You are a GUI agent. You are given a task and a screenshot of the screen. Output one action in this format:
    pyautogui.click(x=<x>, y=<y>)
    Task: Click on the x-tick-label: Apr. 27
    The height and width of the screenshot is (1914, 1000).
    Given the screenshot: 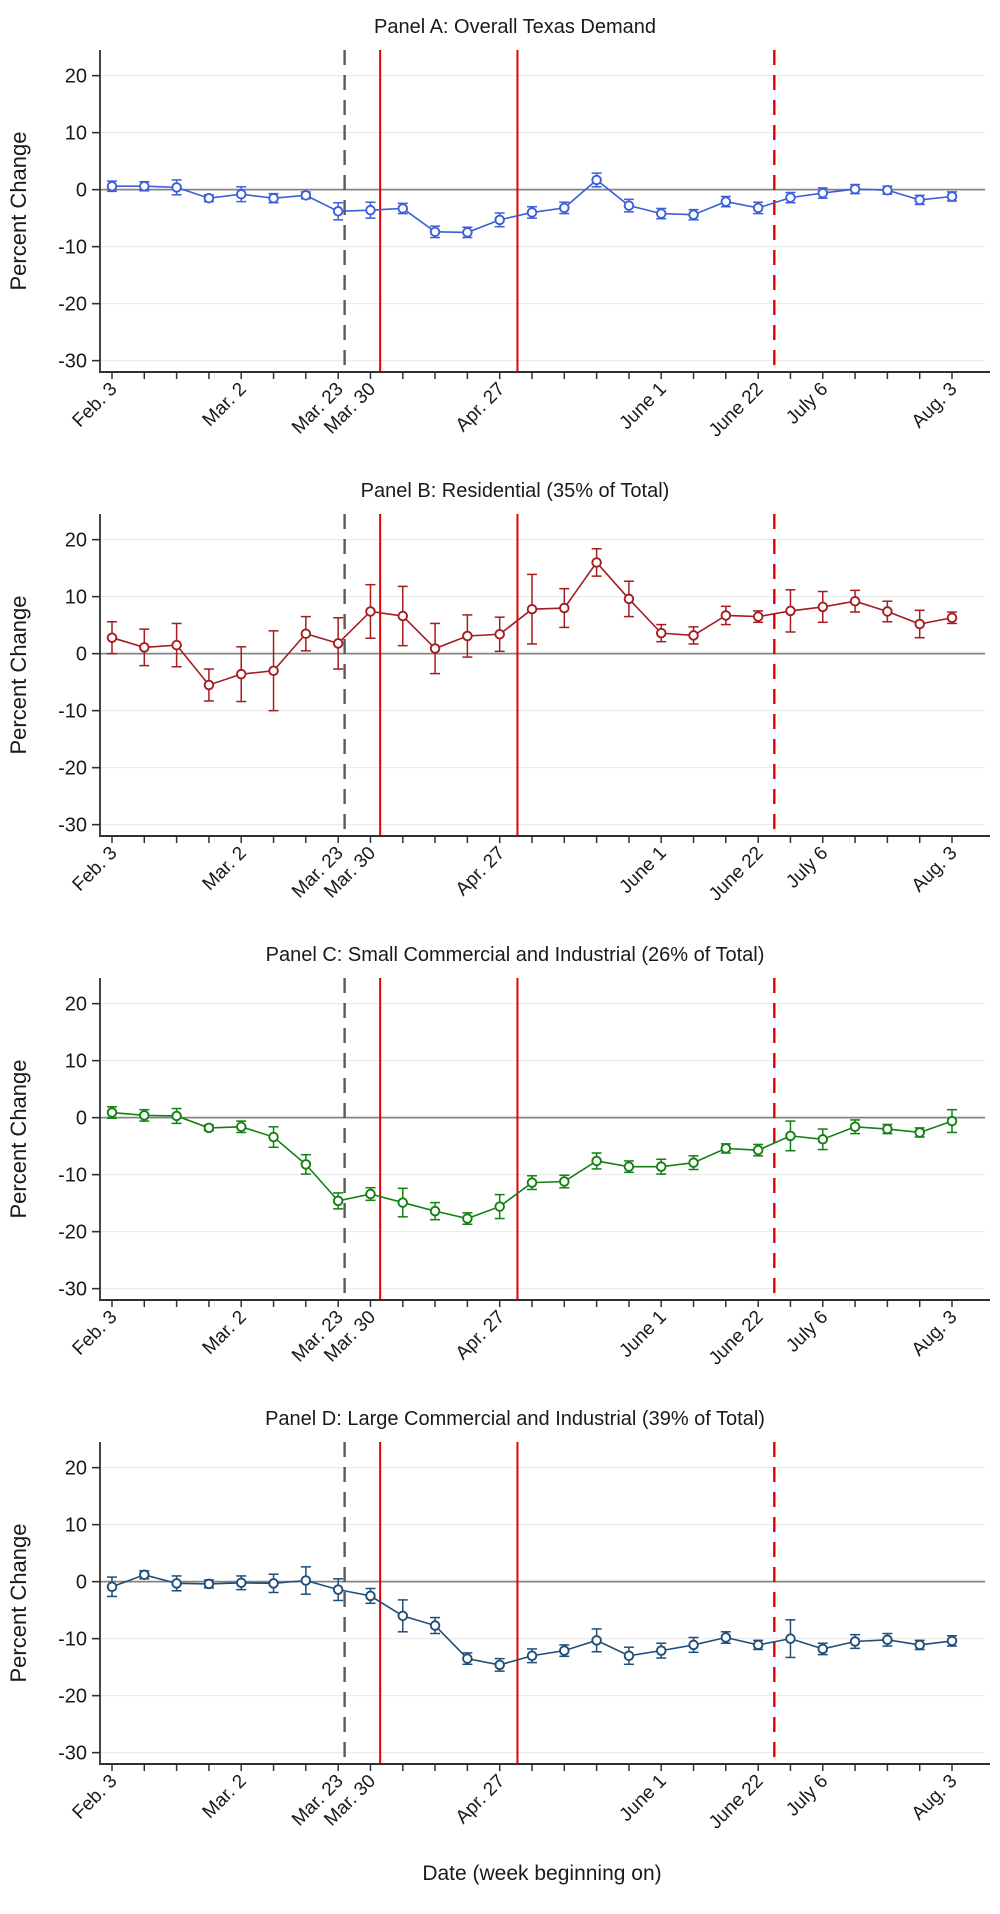 What is the action you would take?
    pyautogui.click(x=480, y=407)
    